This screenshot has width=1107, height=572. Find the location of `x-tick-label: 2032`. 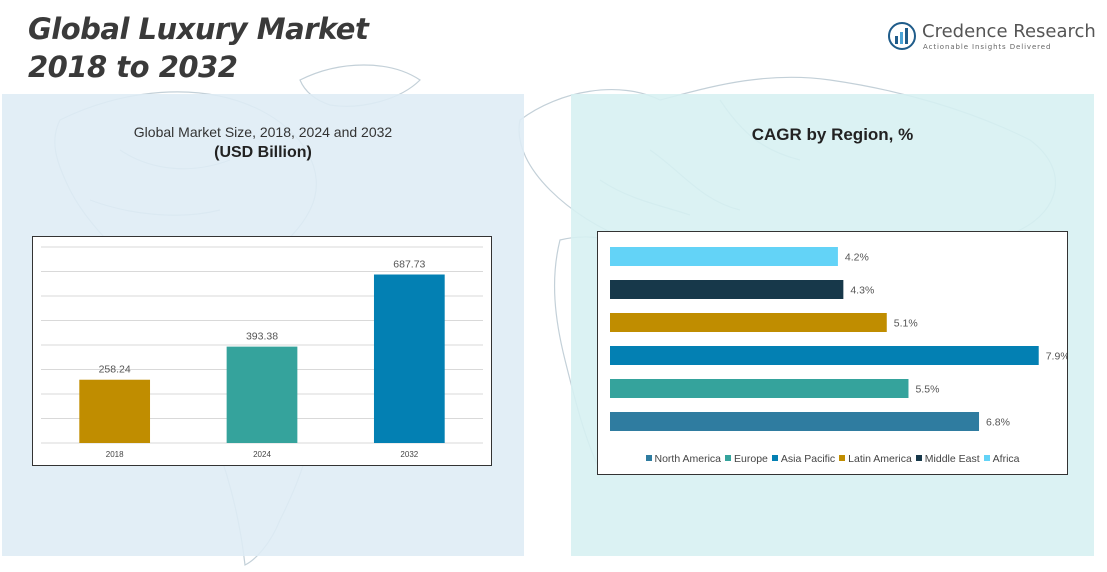

x-tick-label: 2032 is located at coordinates (409, 454).